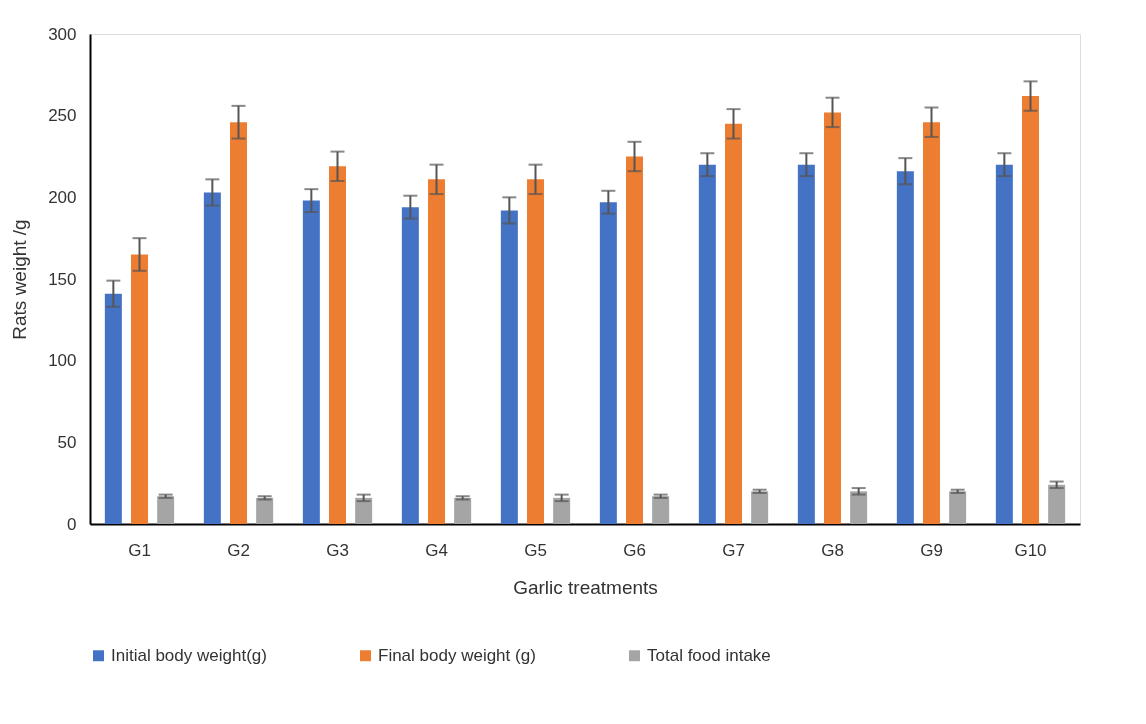 This screenshot has width=1146, height=724. What do you see at coordinates (832, 550) in the screenshot?
I see `x-tick-label: G8` at bounding box center [832, 550].